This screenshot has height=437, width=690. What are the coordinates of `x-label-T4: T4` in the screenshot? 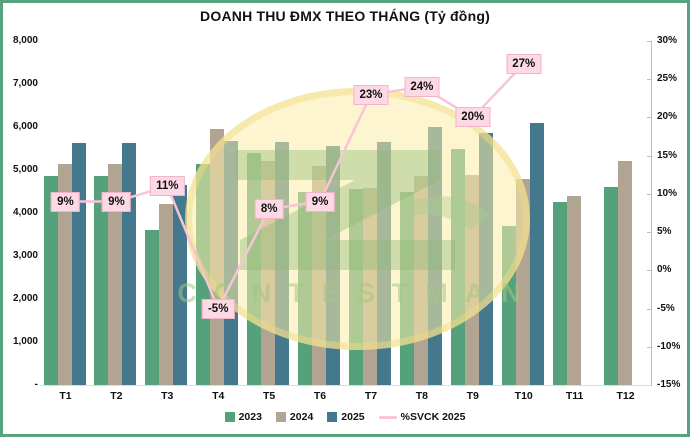 It's located at (218, 396).